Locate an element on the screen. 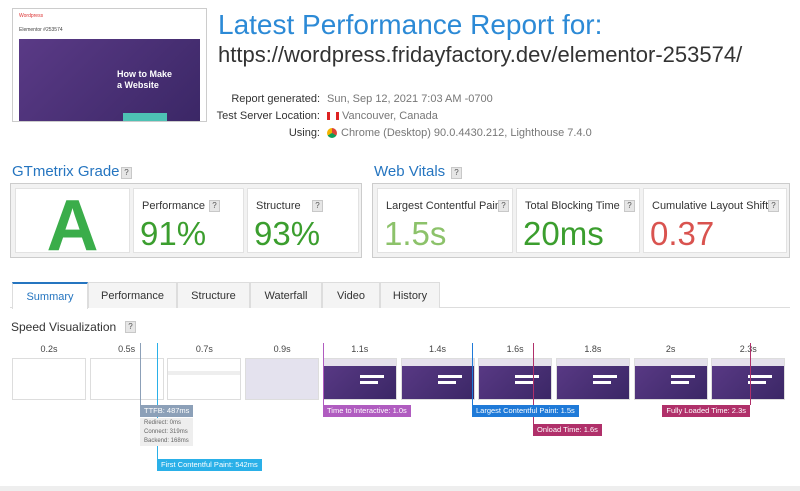 This screenshot has height=491, width=800. frame-time: 1.1s is located at coordinates (360, 349).